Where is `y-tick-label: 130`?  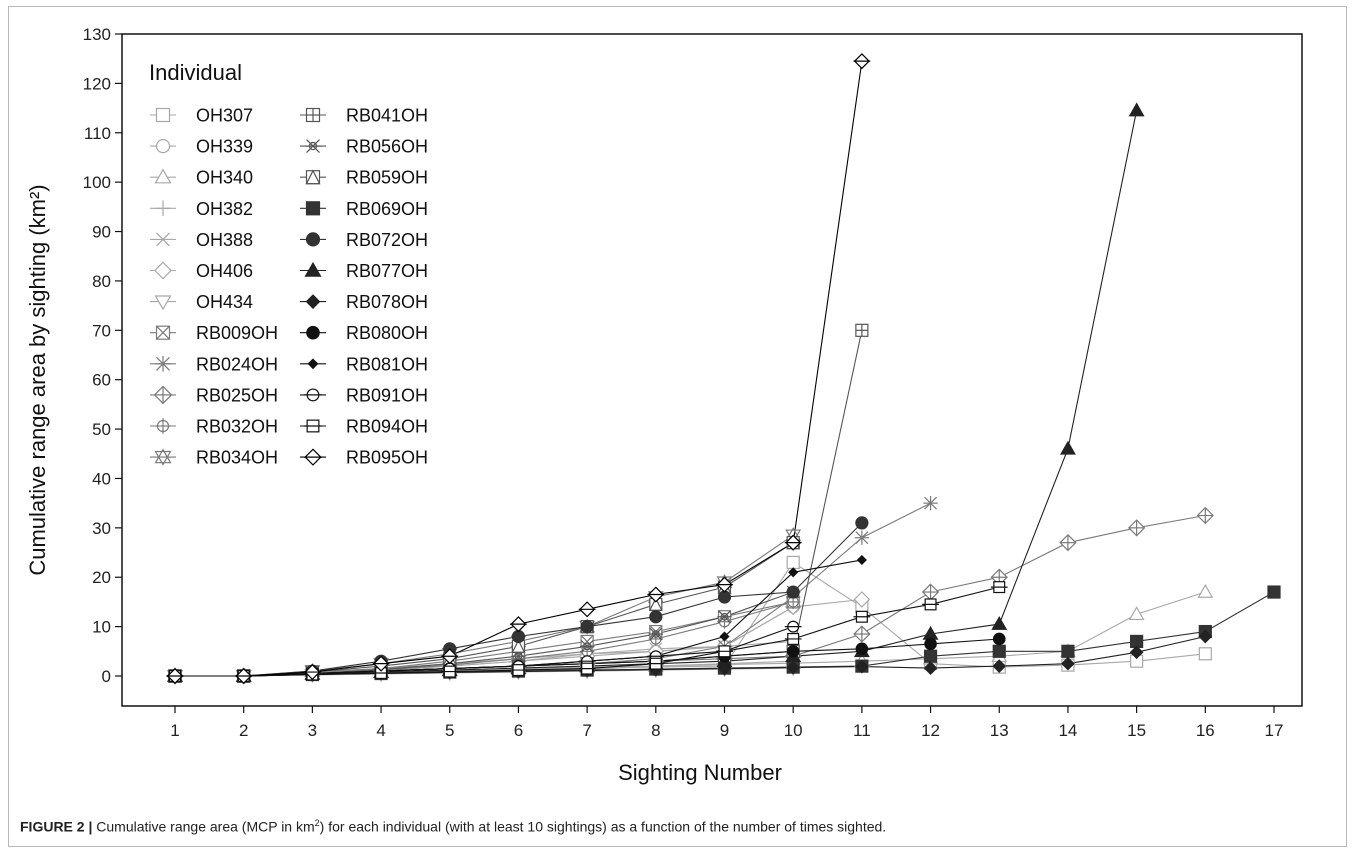
y-tick-label: 130 is located at coordinates (97, 34).